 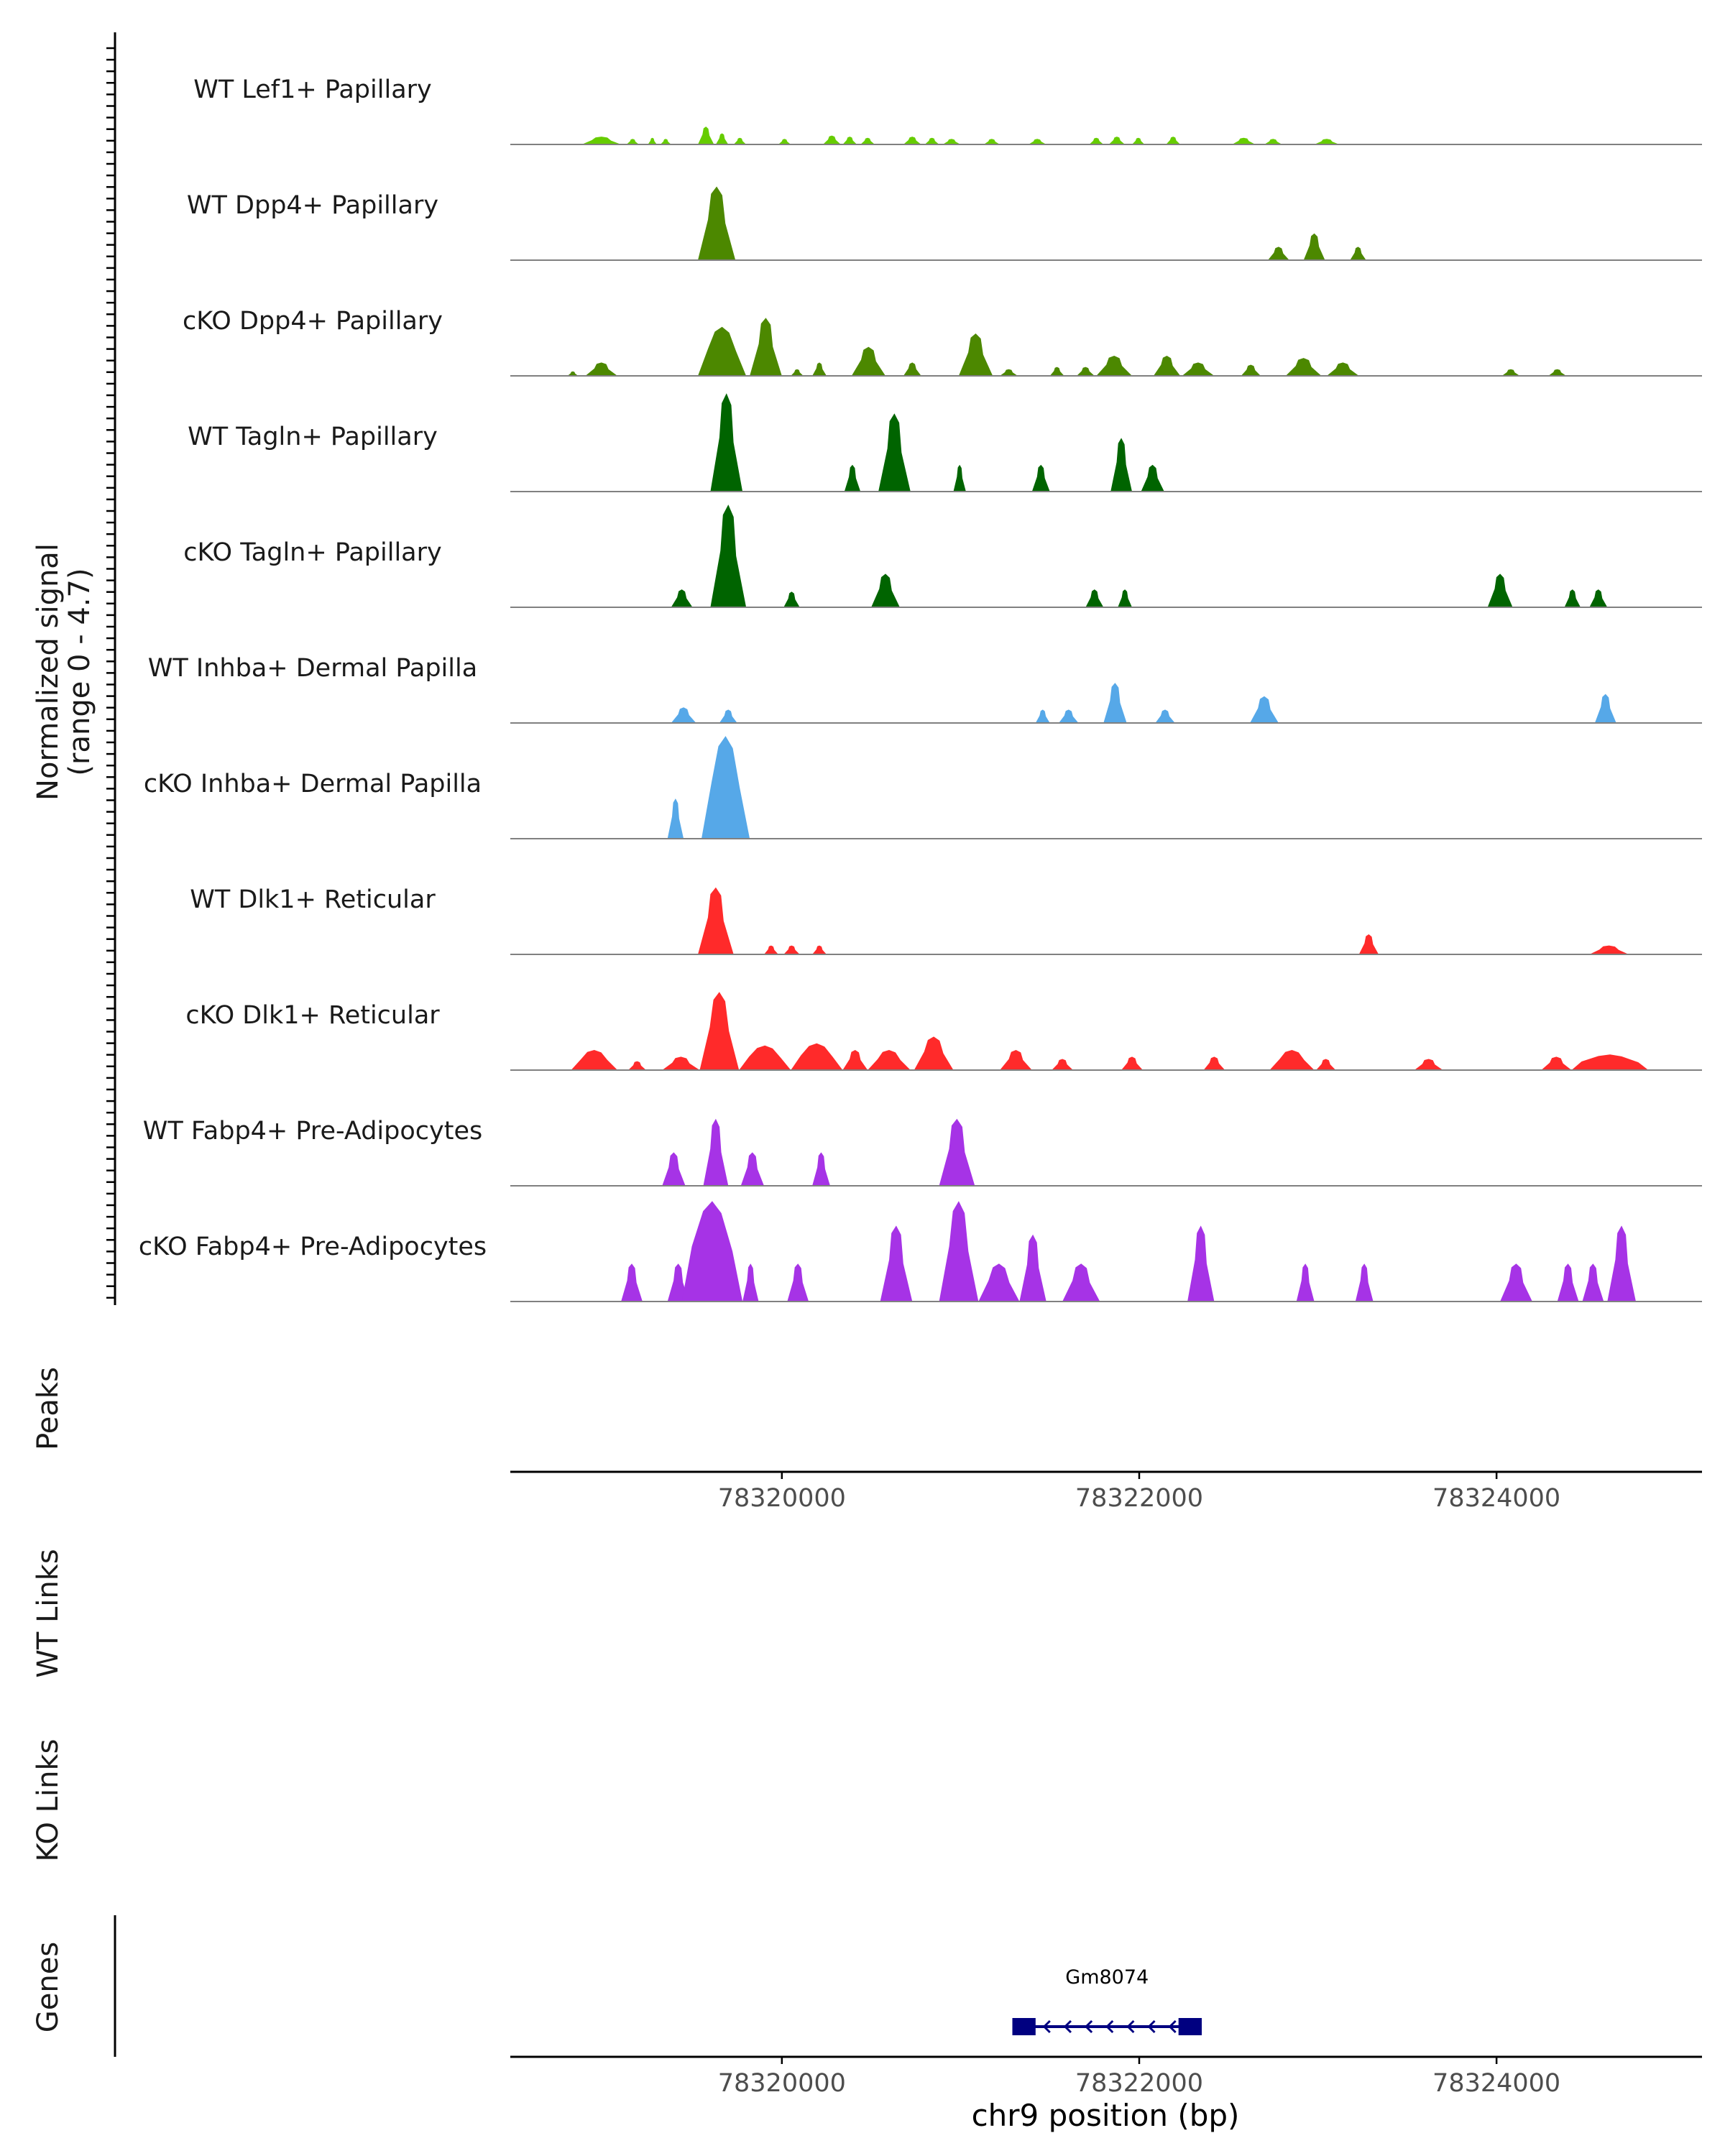 I want to click on coverage-track: cKO Dpp4+ Papillary, so click(x=942, y=342).